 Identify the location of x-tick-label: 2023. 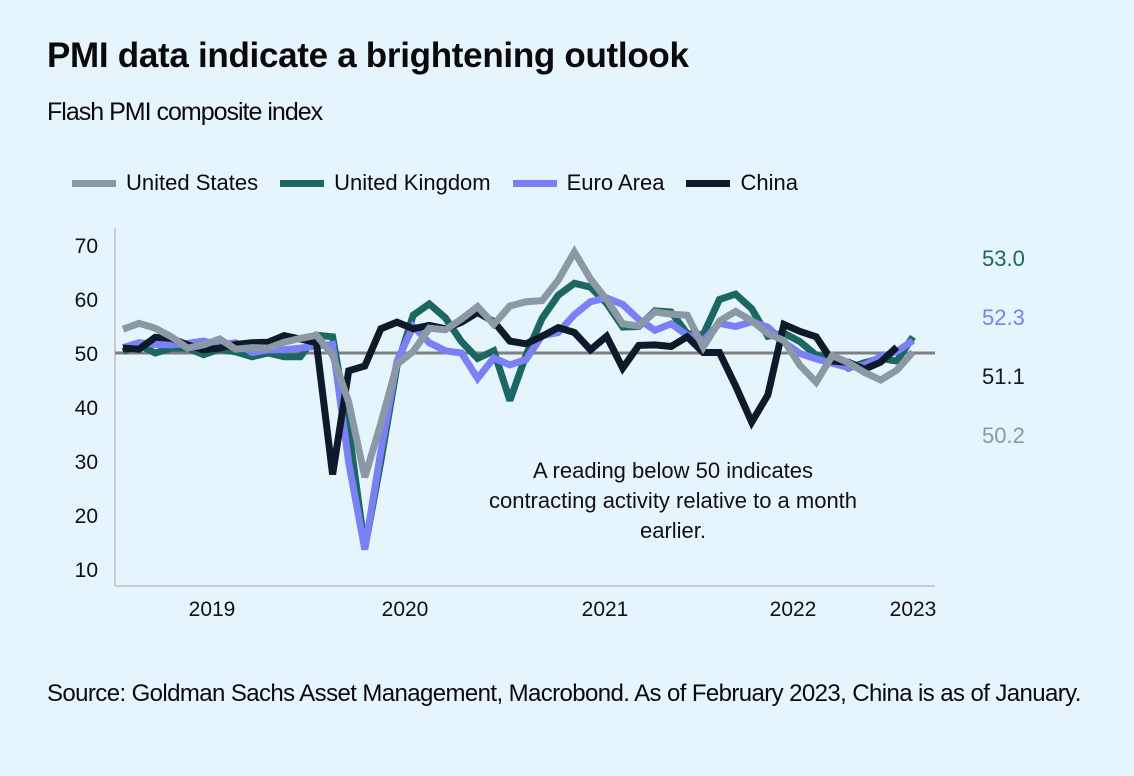
(913, 609).